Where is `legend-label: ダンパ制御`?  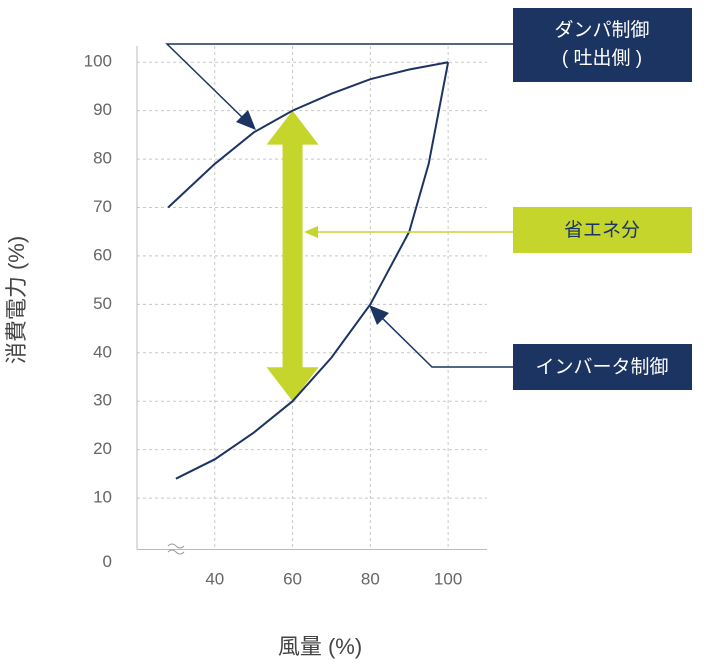
legend-label: ダンパ制御 is located at coordinates (601, 30).